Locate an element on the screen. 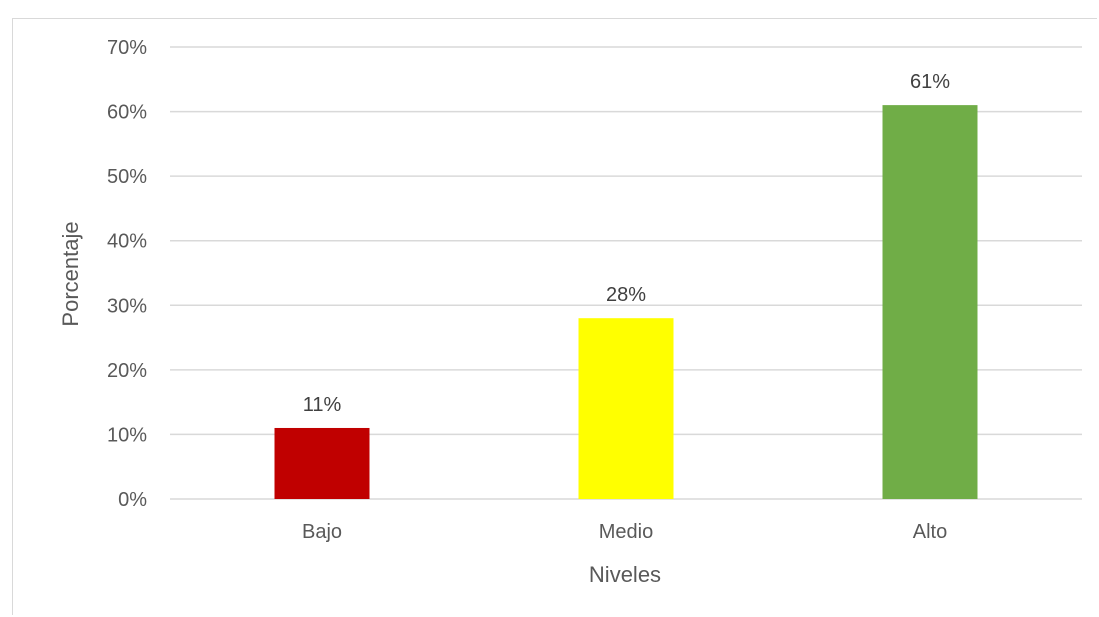  y-tick-label: 30% is located at coordinates (127, 306).